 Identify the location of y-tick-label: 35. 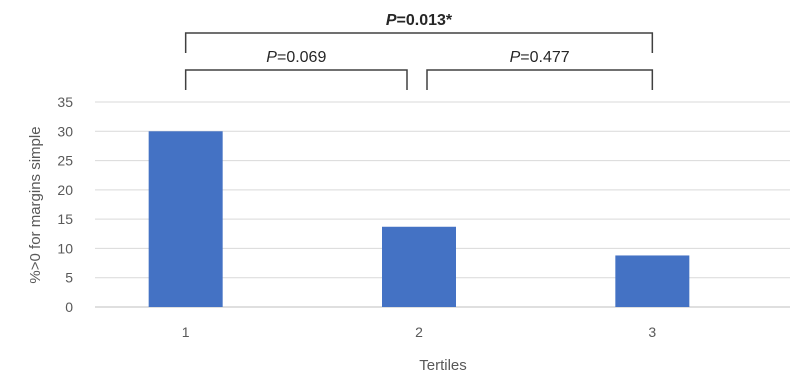
(65, 102).